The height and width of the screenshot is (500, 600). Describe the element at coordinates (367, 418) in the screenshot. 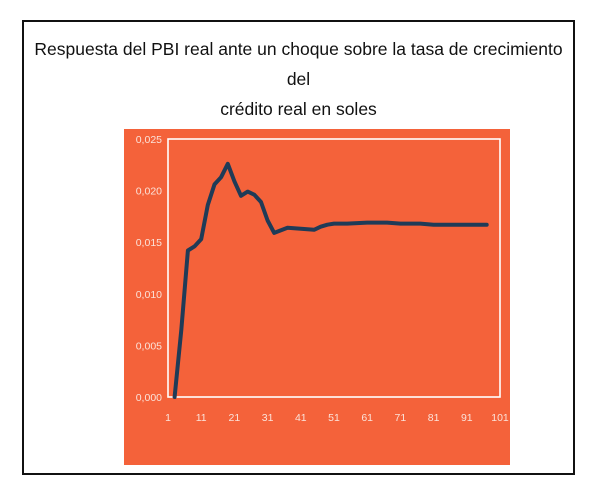

I see `x-tick-label: 61` at that location.